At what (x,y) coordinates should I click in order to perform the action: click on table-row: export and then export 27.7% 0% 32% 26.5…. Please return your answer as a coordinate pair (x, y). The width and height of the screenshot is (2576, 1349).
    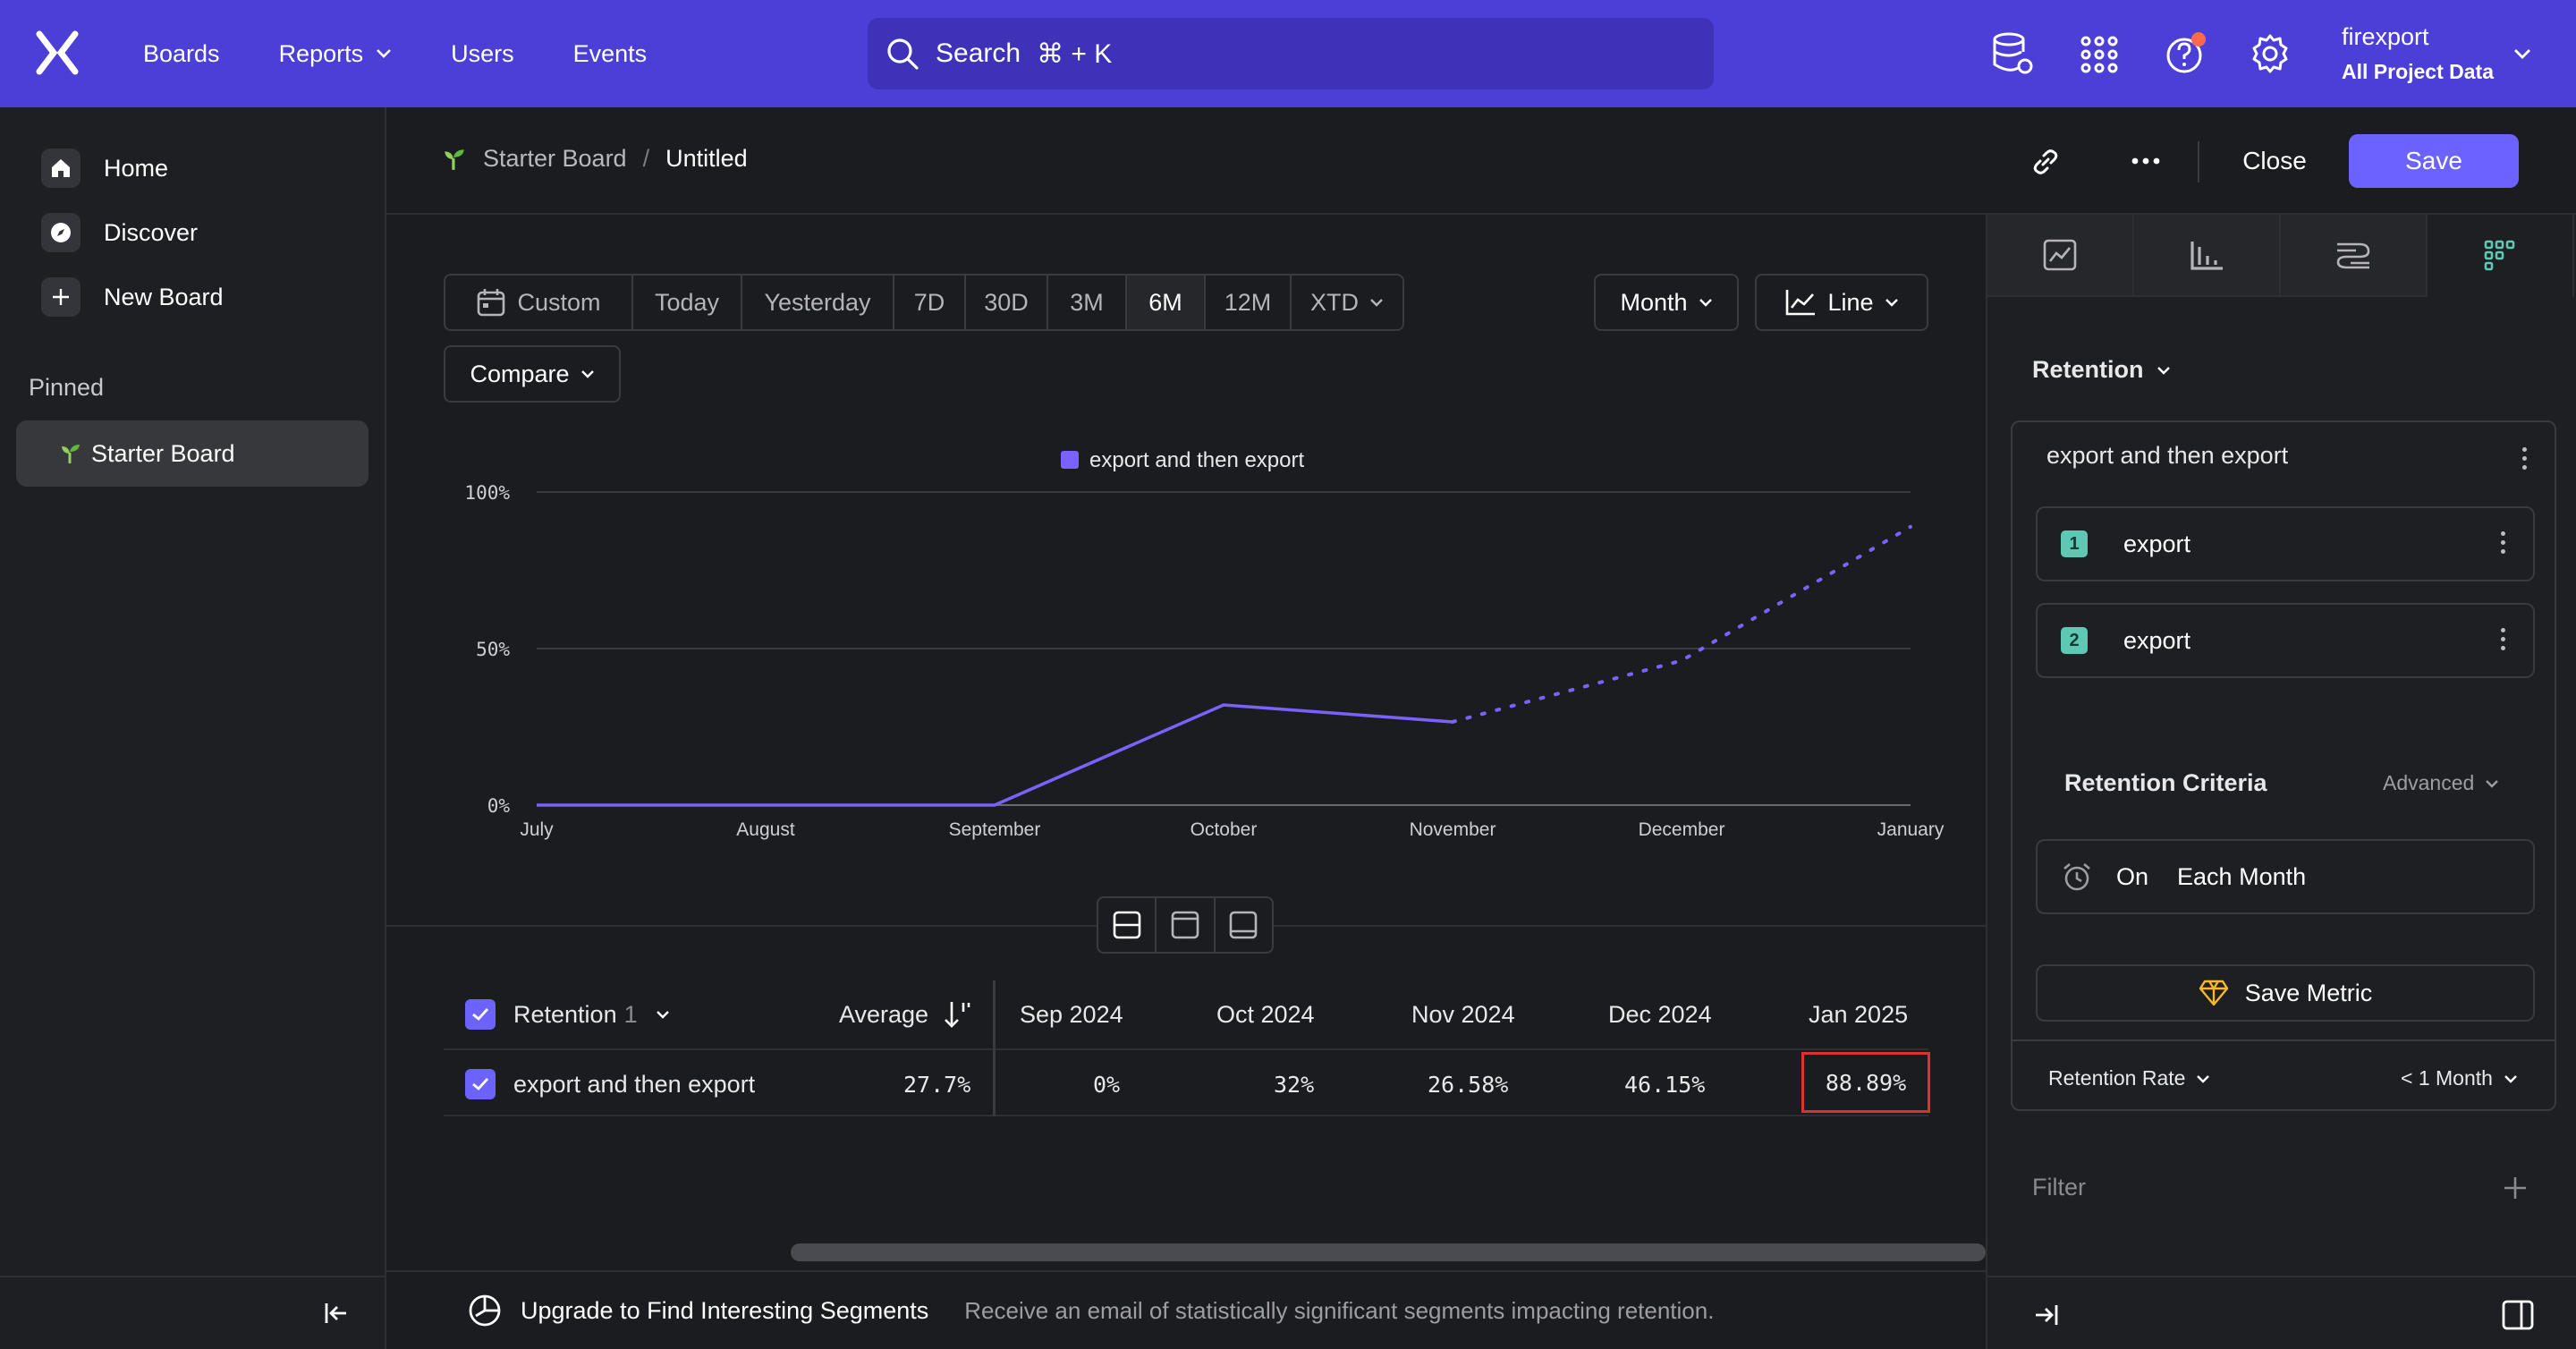
    Looking at the image, I should click on (1187, 1083).